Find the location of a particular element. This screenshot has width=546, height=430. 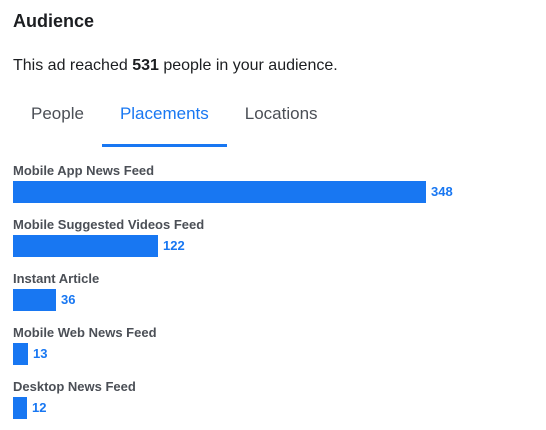

audience-tabs: People Placements Locations is located at coordinates (174, 121).